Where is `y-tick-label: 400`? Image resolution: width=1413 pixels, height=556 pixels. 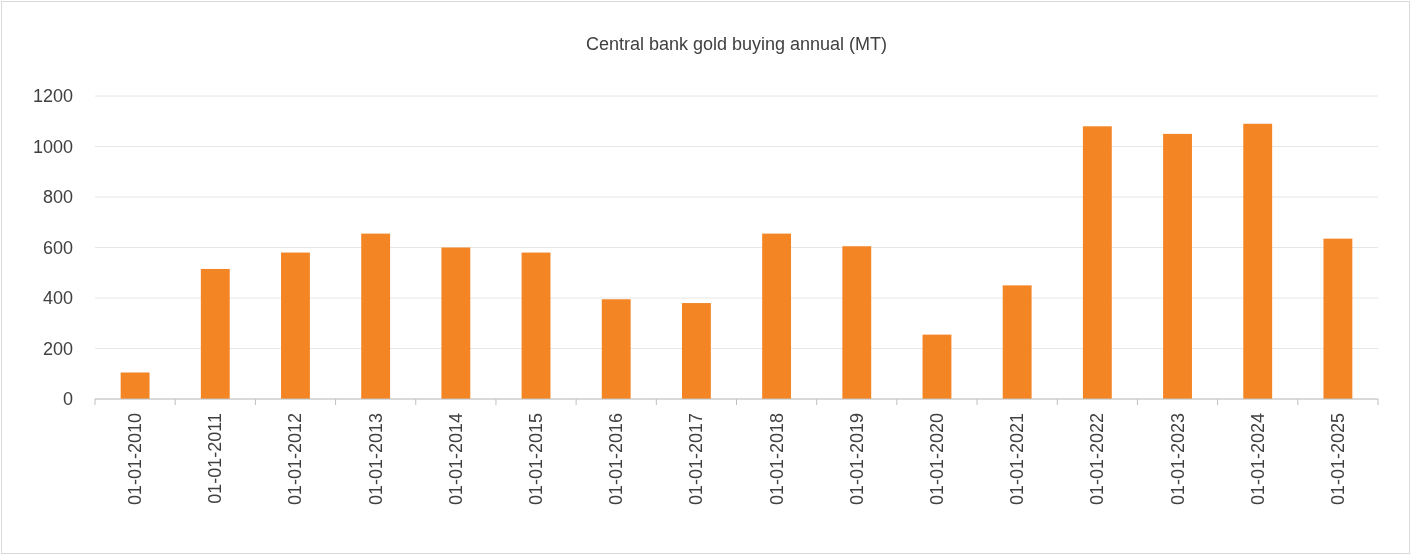
y-tick-label: 400 is located at coordinates (57, 298).